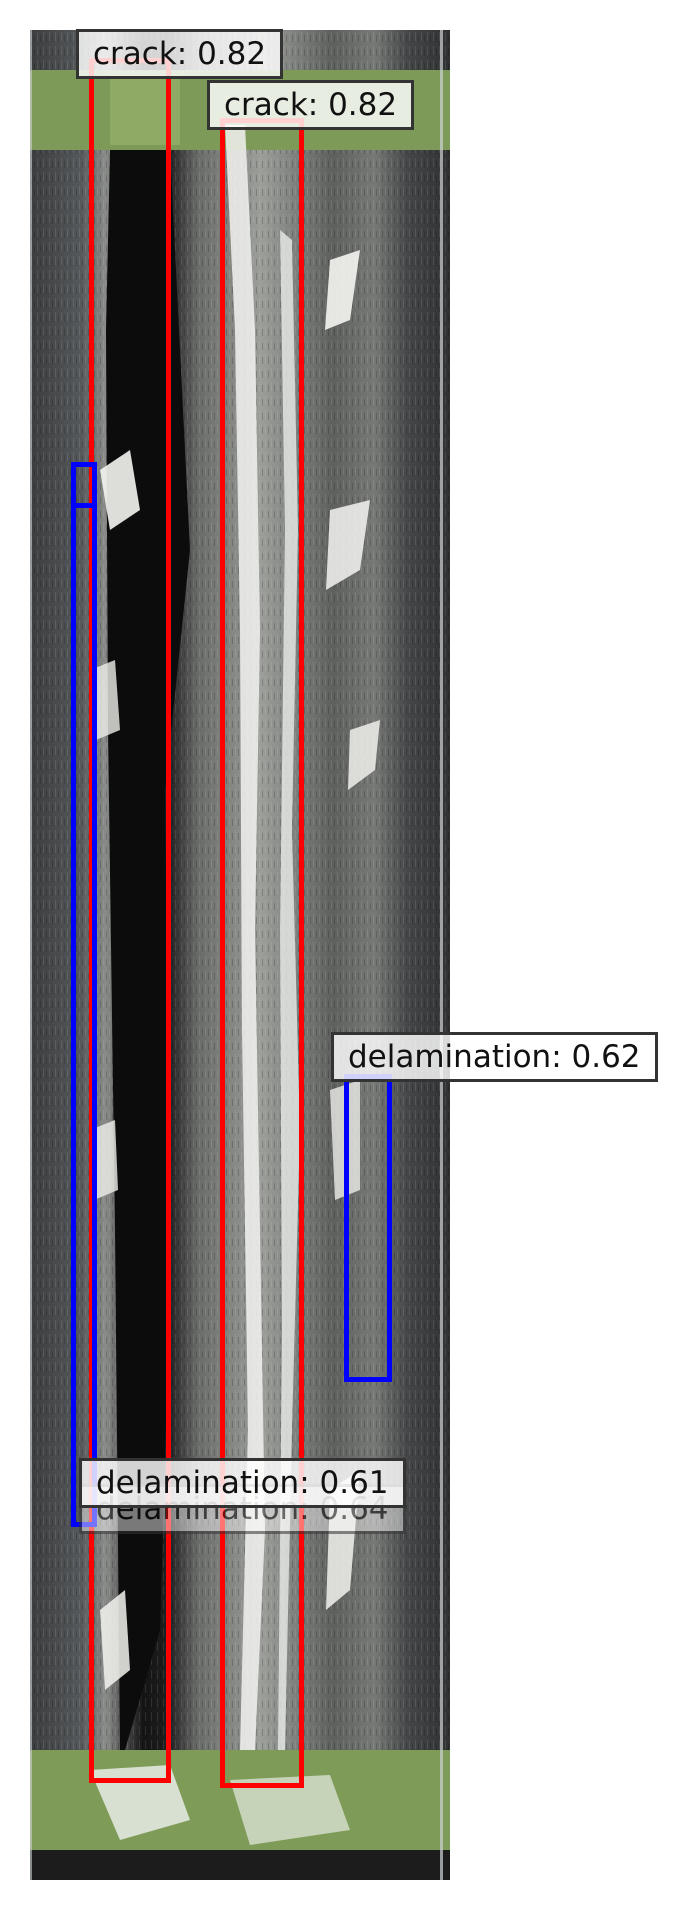  What do you see at coordinates (242, 1483) in the screenshot?
I see `detection-label-delamination-5: delamination: 0.61` at bounding box center [242, 1483].